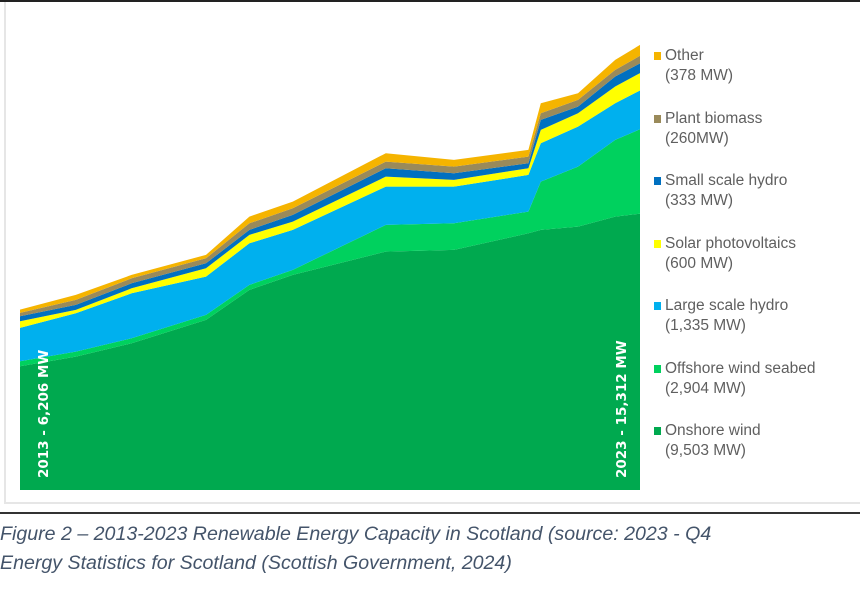 The image size is (860, 592). What do you see at coordinates (684, 55) in the screenshot?
I see `legend-label: Other` at bounding box center [684, 55].